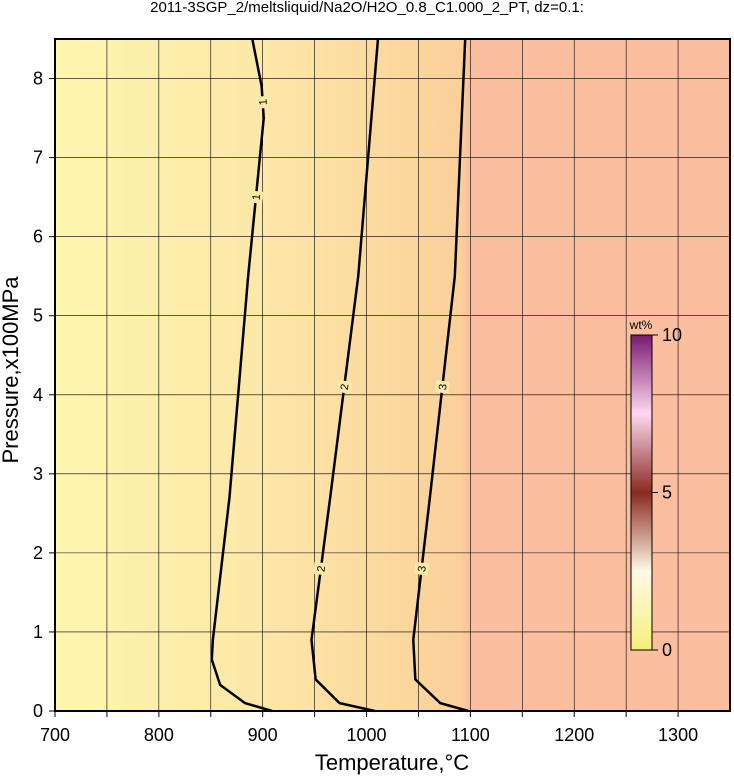 Image resolution: width=734 pixels, height=781 pixels. Describe the element at coordinates (392, 762) in the screenshot. I see `x-axis-label: Temperature,°C` at that location.